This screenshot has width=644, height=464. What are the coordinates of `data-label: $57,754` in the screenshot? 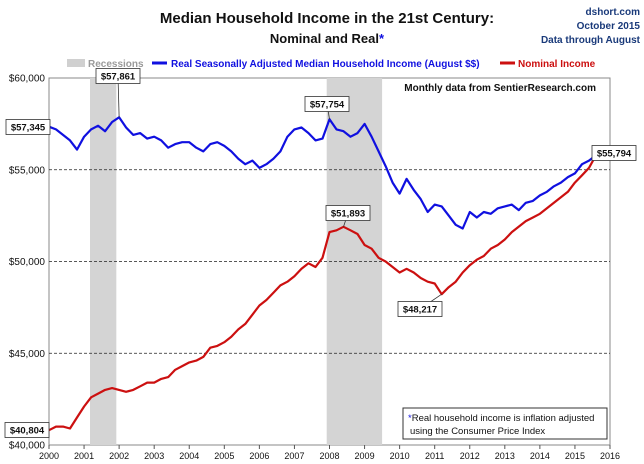 It's located at (327, 105).